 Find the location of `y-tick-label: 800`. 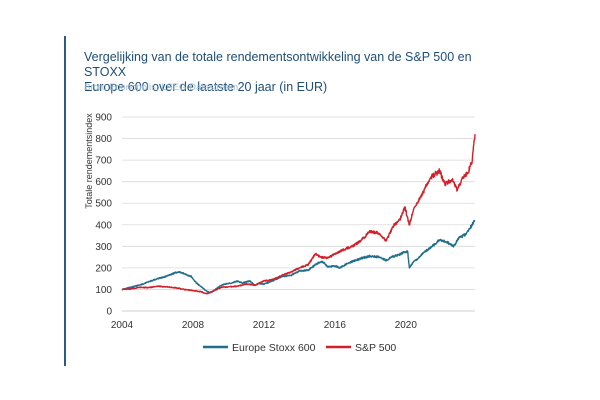

y-tick-label: 800 is located at coordinates (103, 139).